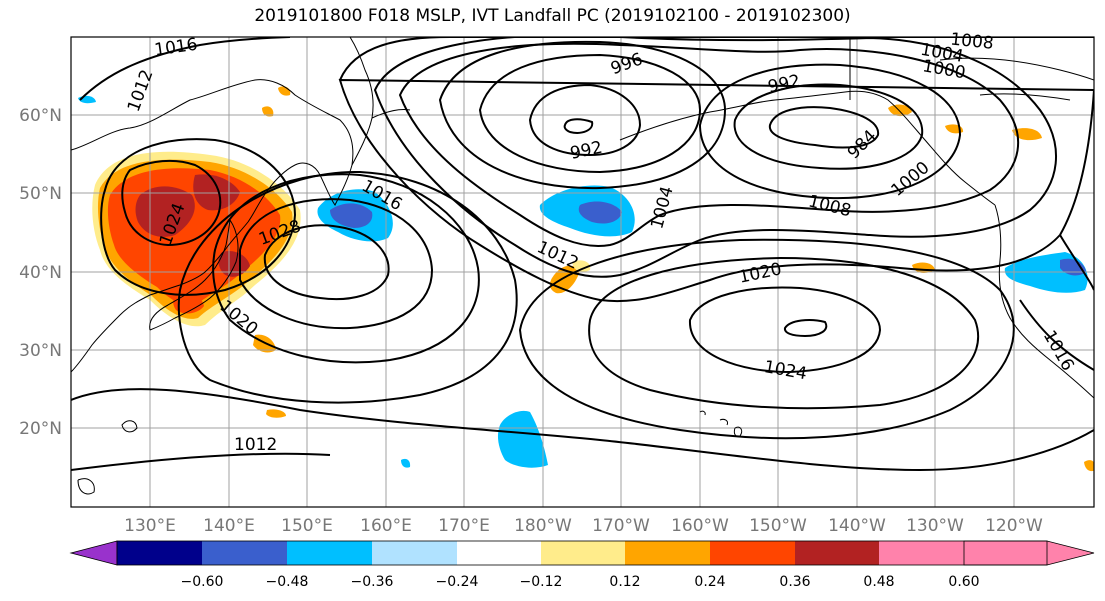 This screenshot has height=601, width=1105. Describe the element at coordinates (185, 69) in the screenshot. I see `isobar-1016-nw` at that location.